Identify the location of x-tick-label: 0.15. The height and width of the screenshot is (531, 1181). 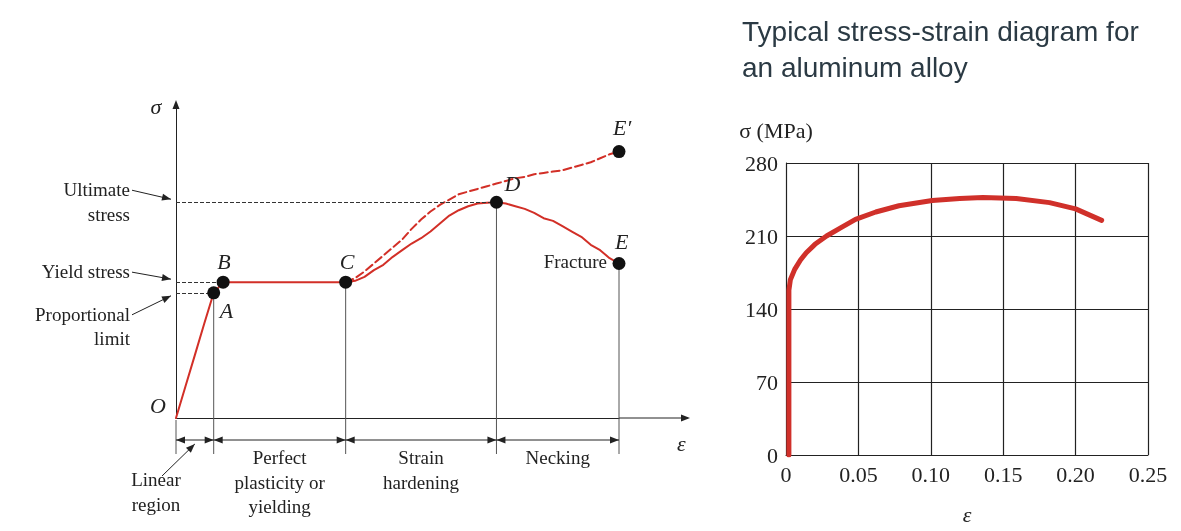
(1003, 474).